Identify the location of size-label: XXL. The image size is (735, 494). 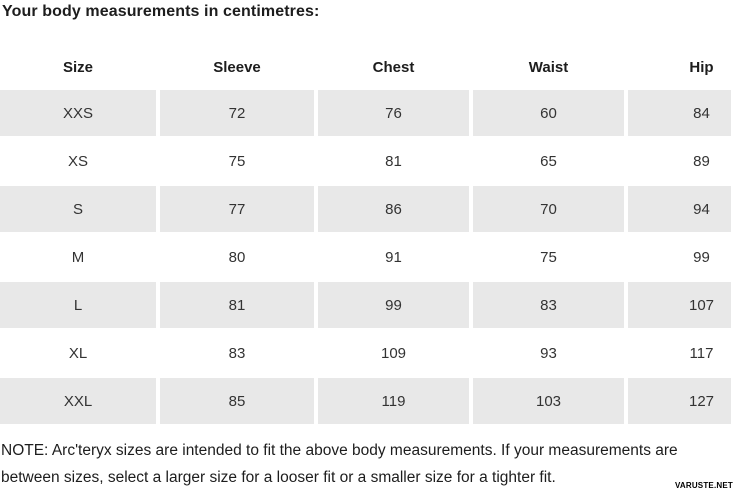
(78, 401).